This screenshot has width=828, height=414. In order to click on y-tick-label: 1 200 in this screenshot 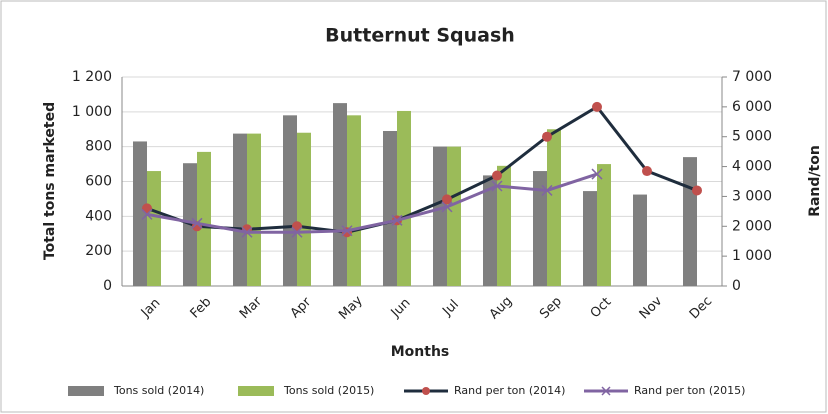, I will do `click(92, 77)`.